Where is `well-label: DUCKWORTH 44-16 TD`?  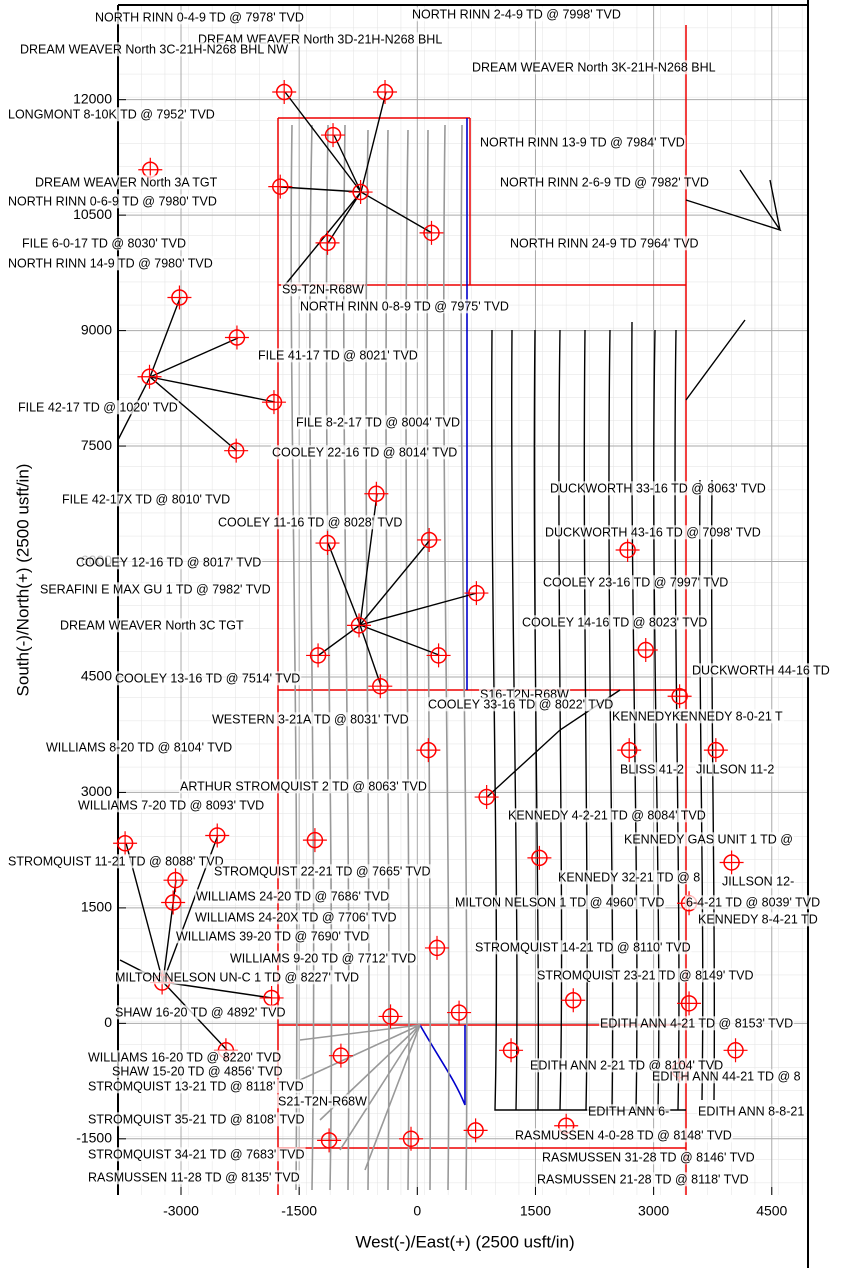 well-label: DUCKWORTH 44-16 TD is located at coordinates (761, 670).